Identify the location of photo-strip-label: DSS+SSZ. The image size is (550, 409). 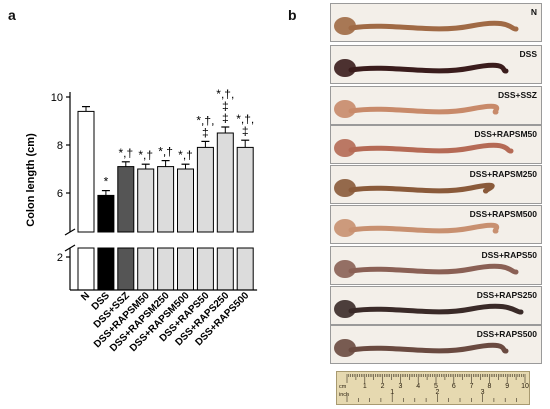
(517, 95).